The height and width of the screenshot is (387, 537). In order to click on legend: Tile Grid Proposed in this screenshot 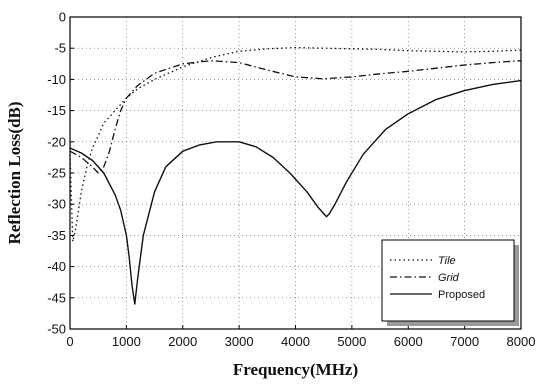, I will do `click(450, 282)`.